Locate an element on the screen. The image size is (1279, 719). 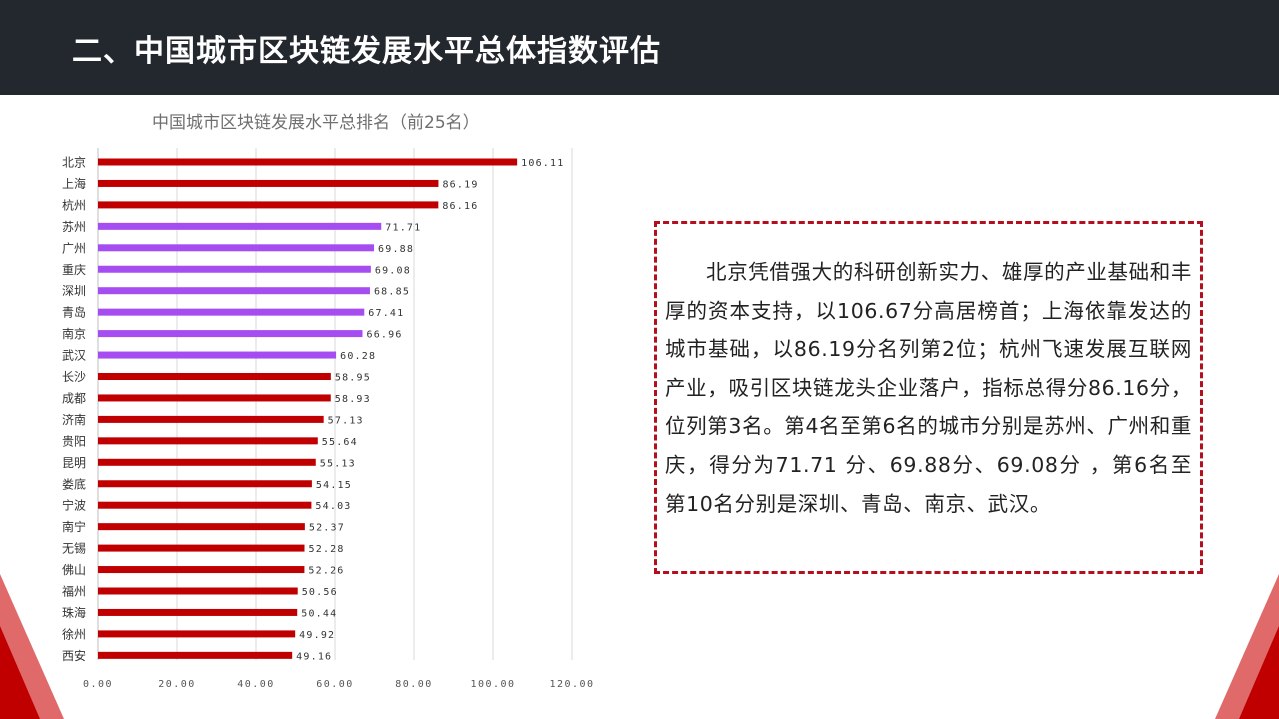
value-label: 69.08 is located at coordinates (393, 270).